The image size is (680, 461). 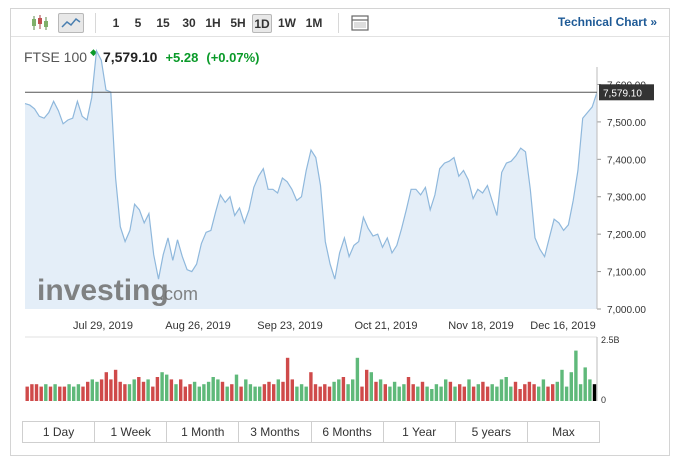 I want to click on range-tab-5-years: 5 years, so click(x=492, y=432).